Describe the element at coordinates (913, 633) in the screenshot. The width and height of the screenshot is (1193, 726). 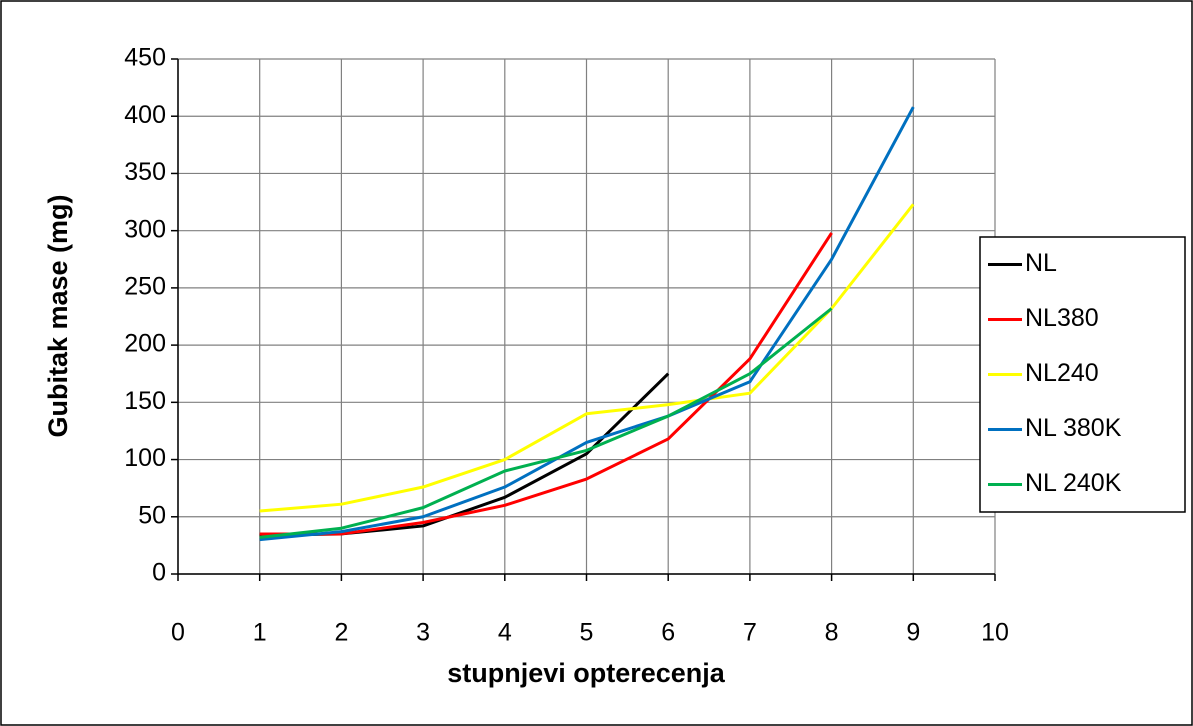
I see `x-tick-label: 9` at that location.